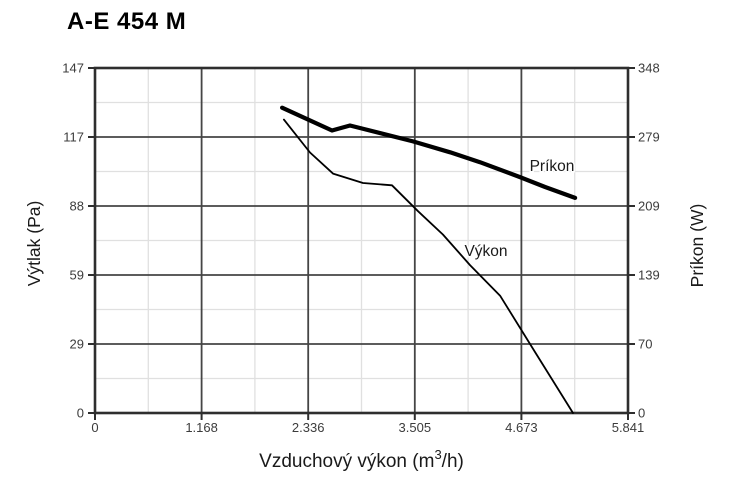 This screenshot has width=739, height=494. What do you see at coordinates (77, 275) in the screenshot?
I see `y-left-tick-label: 59` at bounding box center [77, 275].